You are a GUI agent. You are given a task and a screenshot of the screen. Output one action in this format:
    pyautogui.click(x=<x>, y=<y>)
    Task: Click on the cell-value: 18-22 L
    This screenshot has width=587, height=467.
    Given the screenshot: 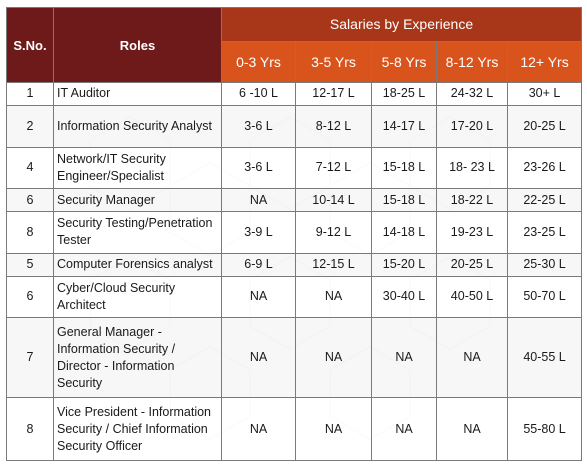 What is the action you would take?
    pyautogui.click(x=472, y=200)
    